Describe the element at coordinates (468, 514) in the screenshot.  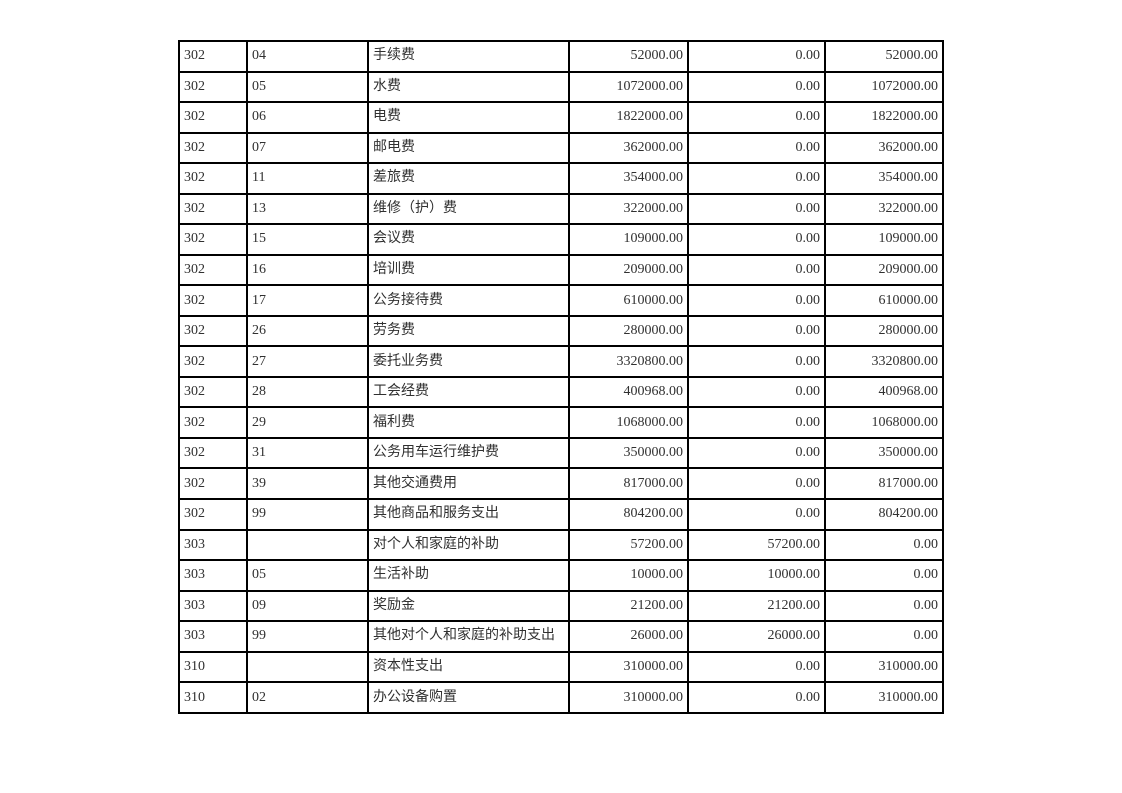
I see `cell-item-name: 其他商品和服务支出` at that location.